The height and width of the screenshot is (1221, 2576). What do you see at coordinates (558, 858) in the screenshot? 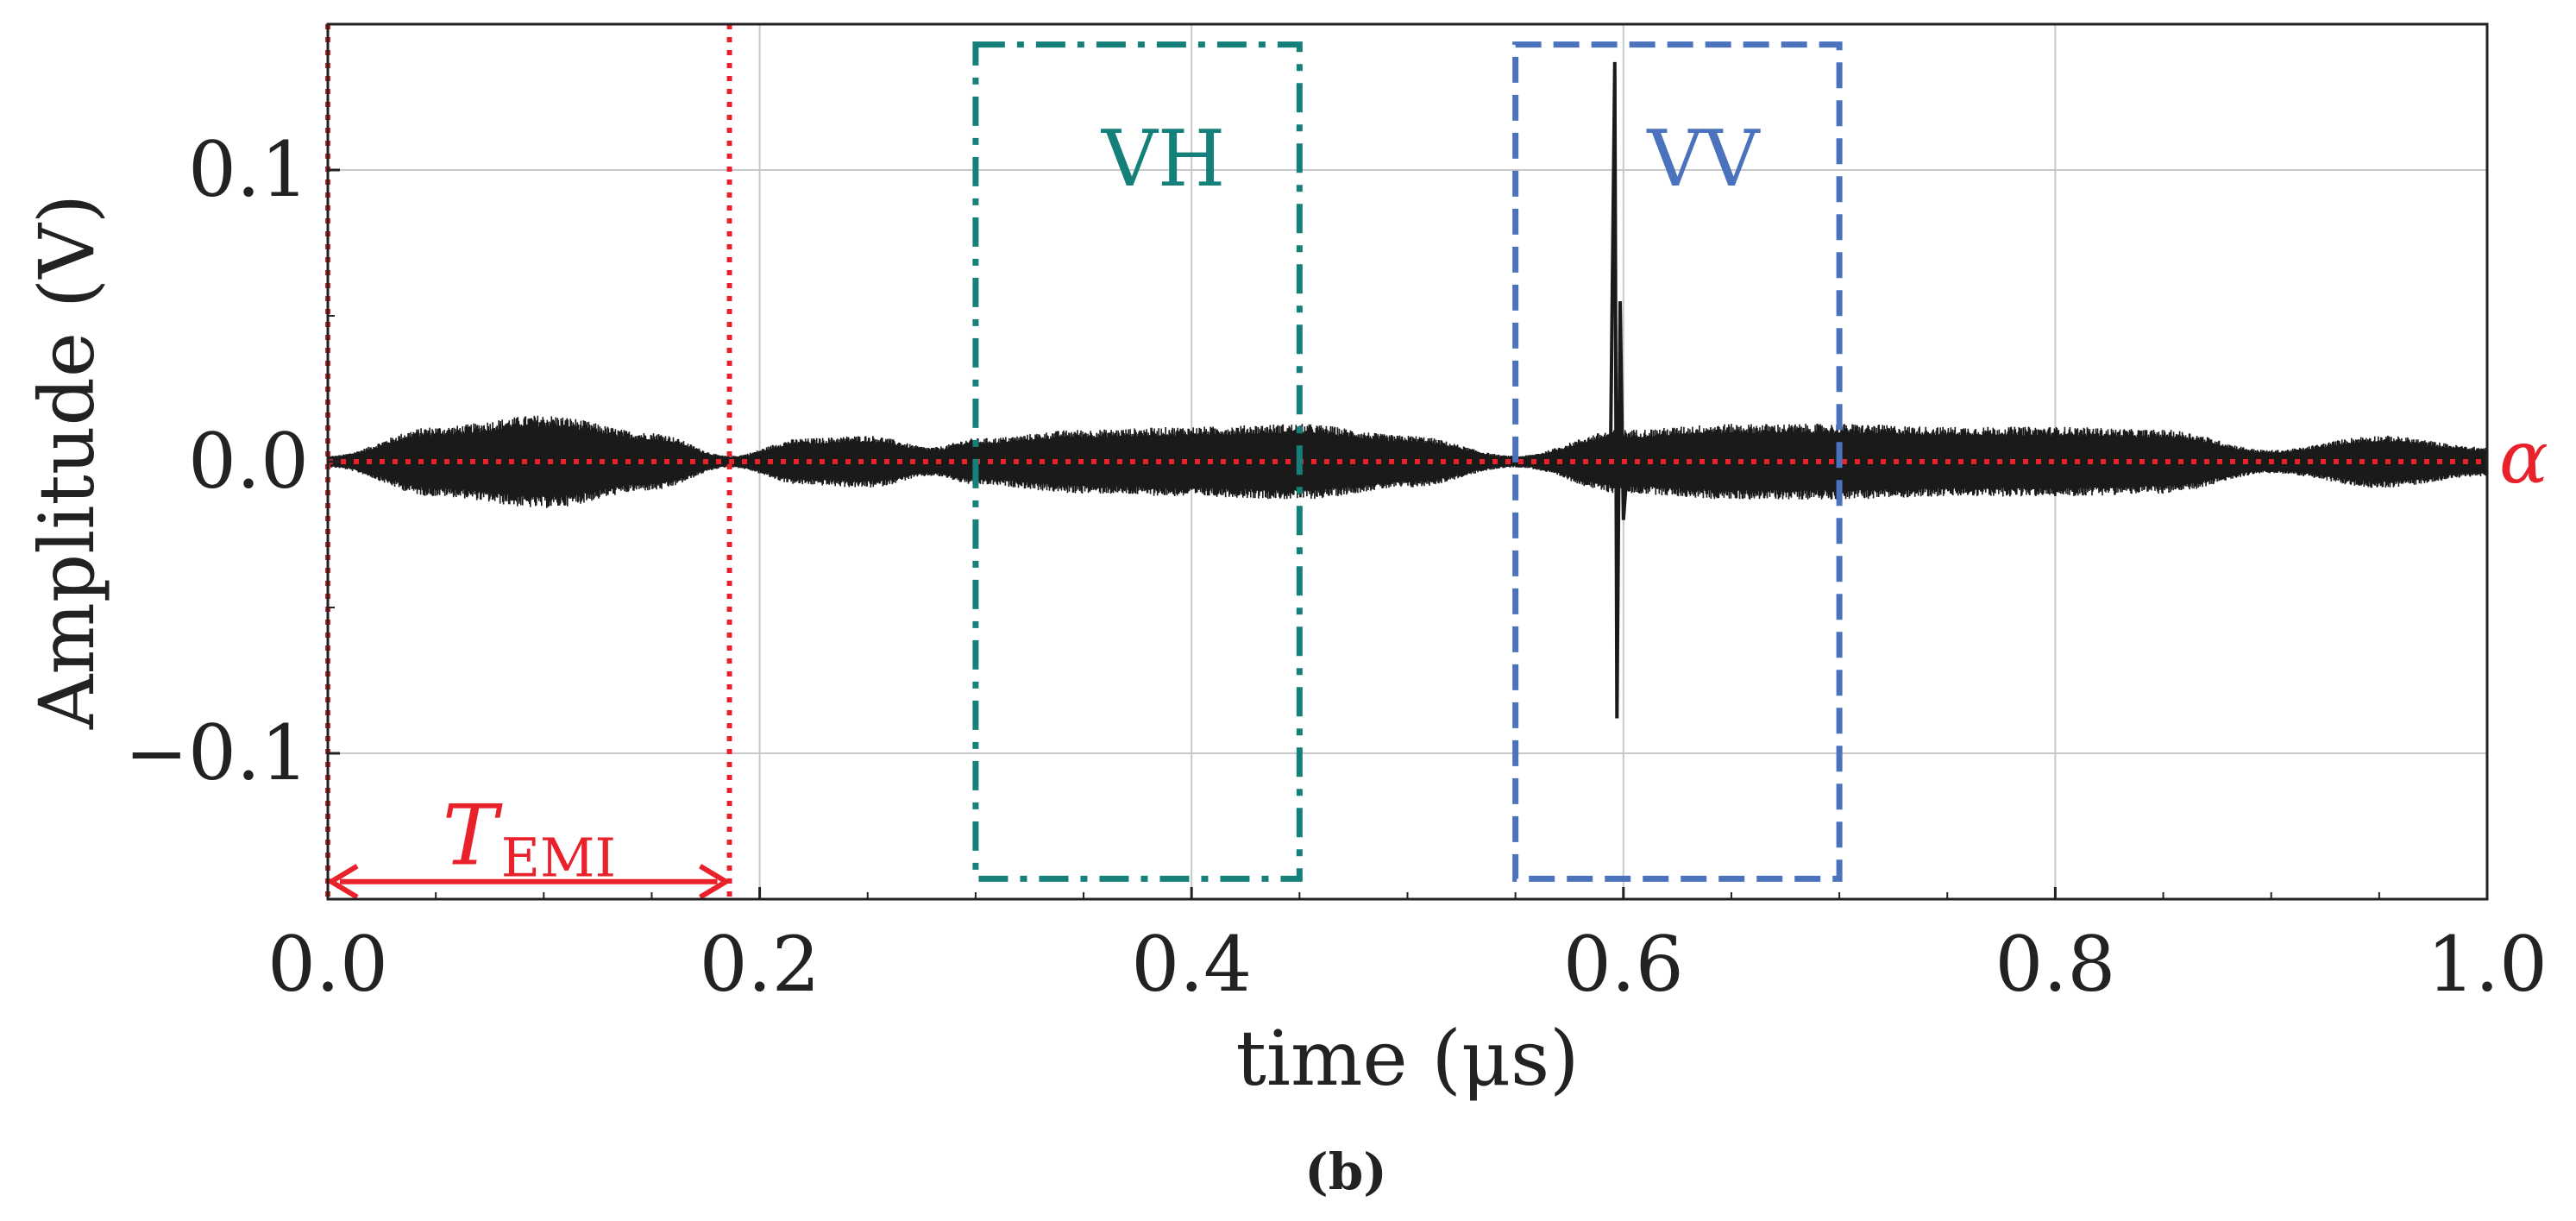
I see `emi-span-subscript: EMI` at bounding box center [558, 858].